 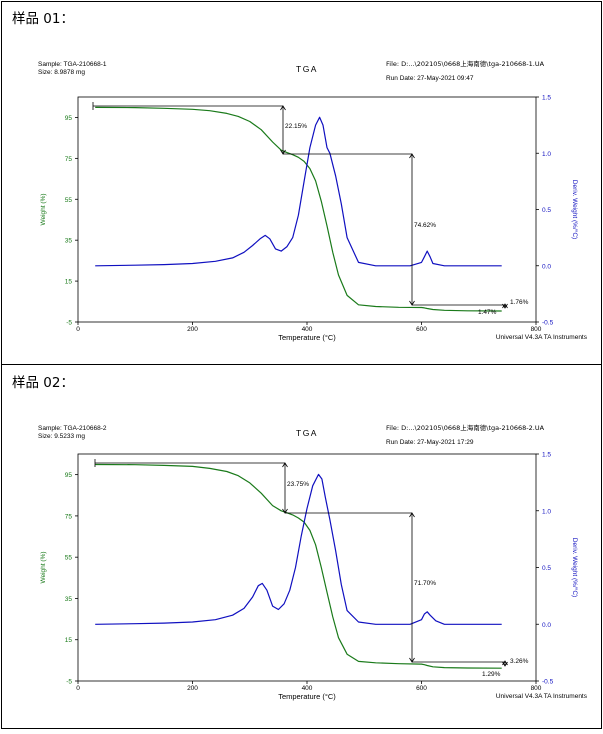 What do you see at coordinates (296, 126) in the screenshot?
I see `weight-loss-annotation: 22.15%` at bounding box center [296, 126].